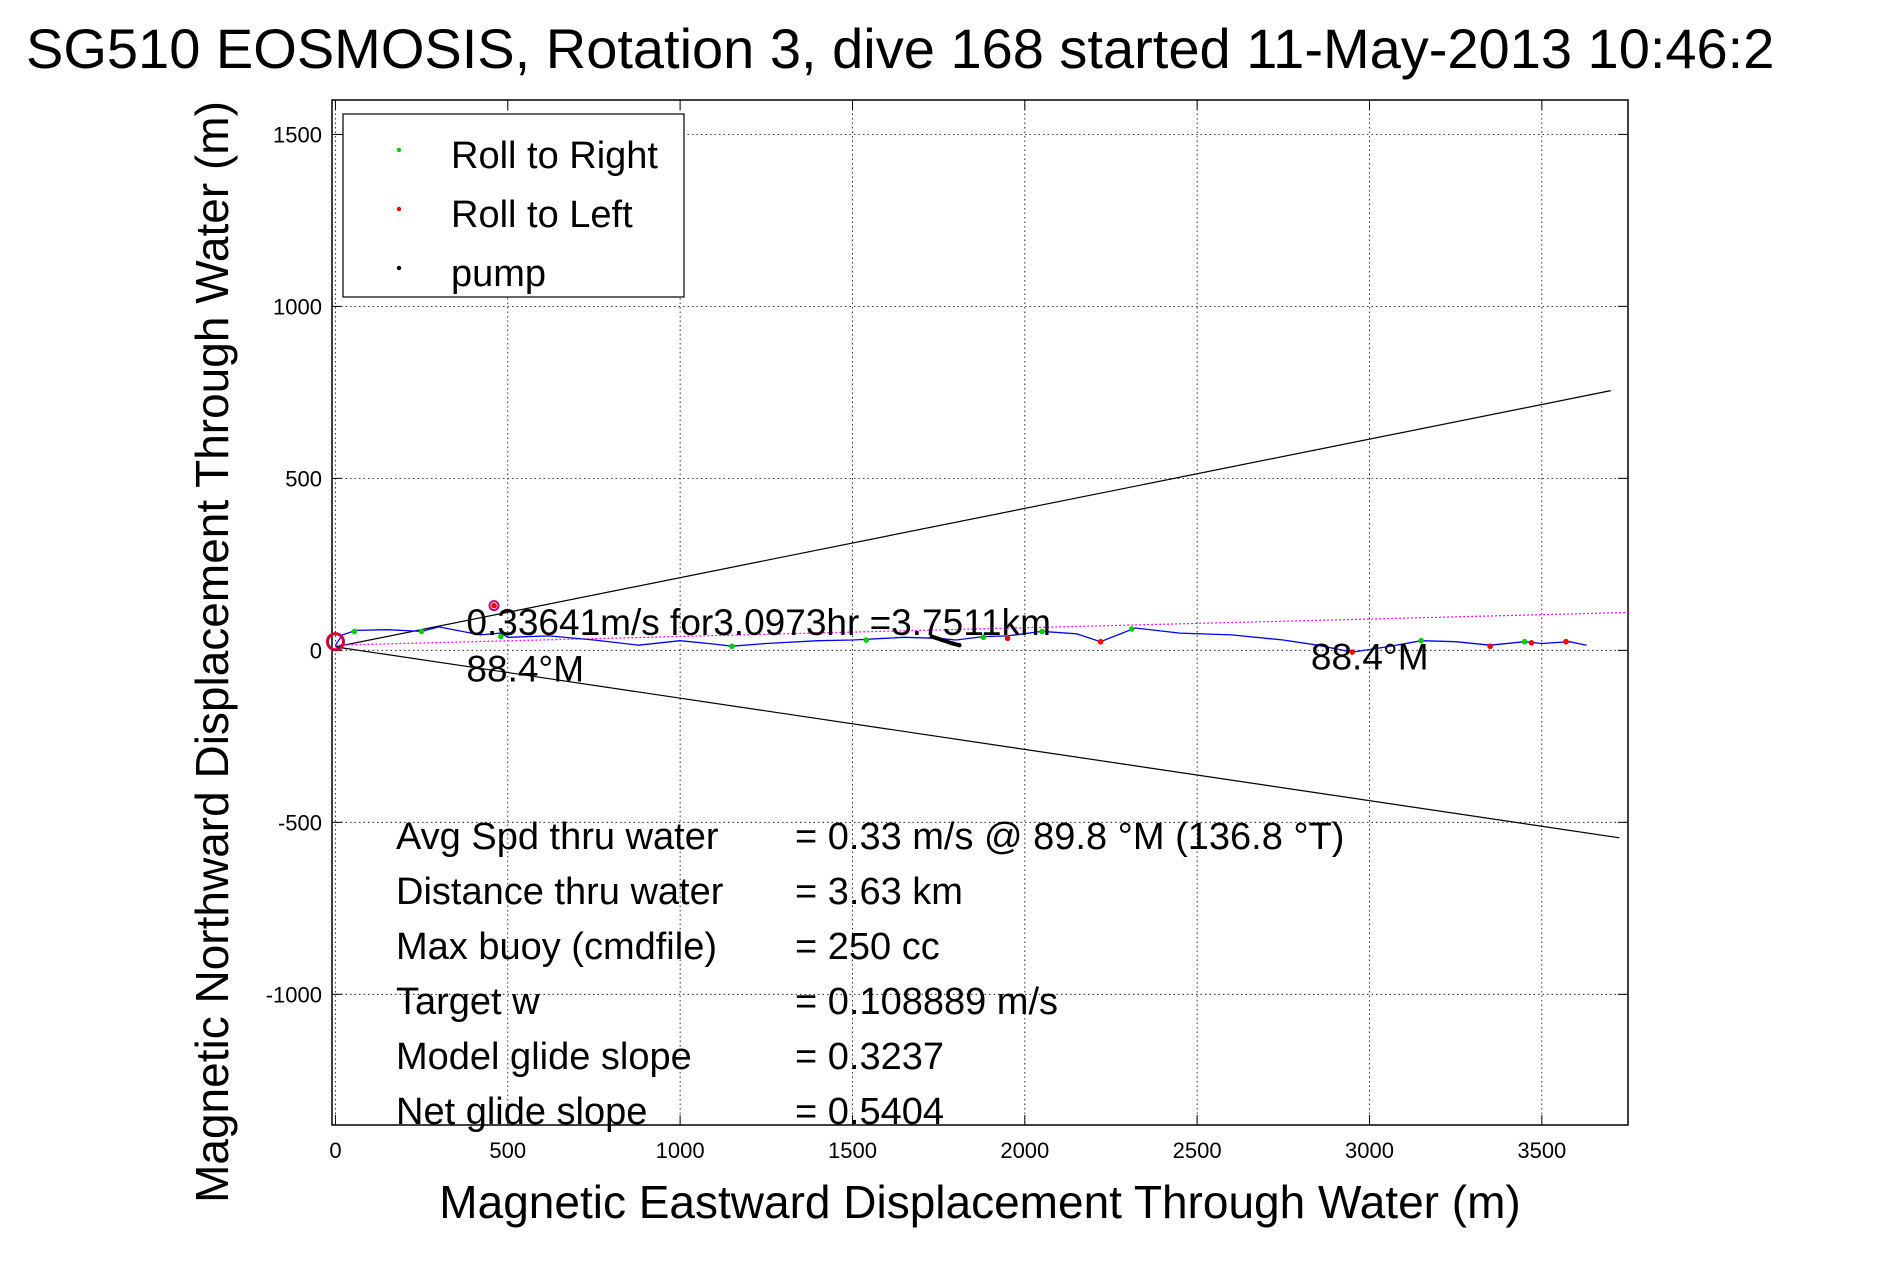 Image resolution: width=1891 pixels, height=1262 pixels. Describe the element at coordinates (869, 1112) in the screenshot. I see `stat-value: = 0.5404` at that location.